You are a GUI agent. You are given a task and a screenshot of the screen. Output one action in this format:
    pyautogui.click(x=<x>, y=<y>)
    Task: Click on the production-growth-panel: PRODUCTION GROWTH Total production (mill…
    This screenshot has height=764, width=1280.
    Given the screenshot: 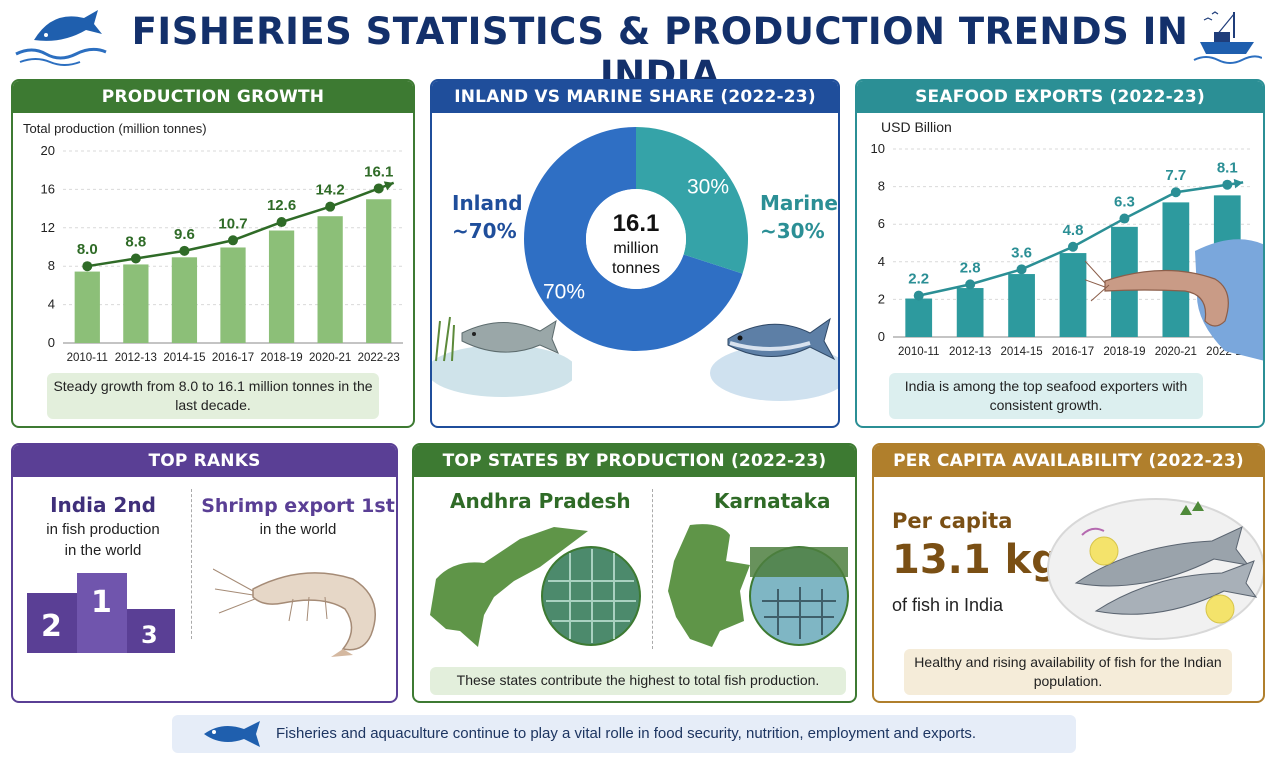 What is the action you would take?
    pyautogui.click(x=213, y=253)
    